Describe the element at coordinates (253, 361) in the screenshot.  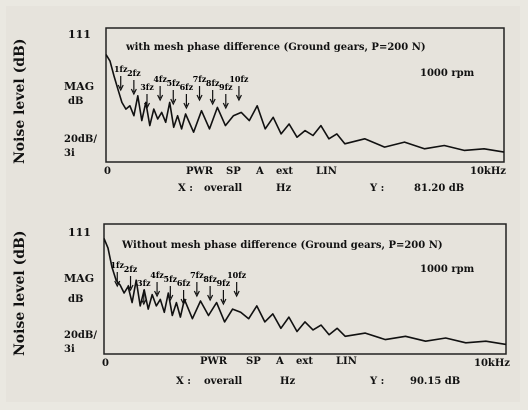
I see `control-sp-bottom: SP` at that location.